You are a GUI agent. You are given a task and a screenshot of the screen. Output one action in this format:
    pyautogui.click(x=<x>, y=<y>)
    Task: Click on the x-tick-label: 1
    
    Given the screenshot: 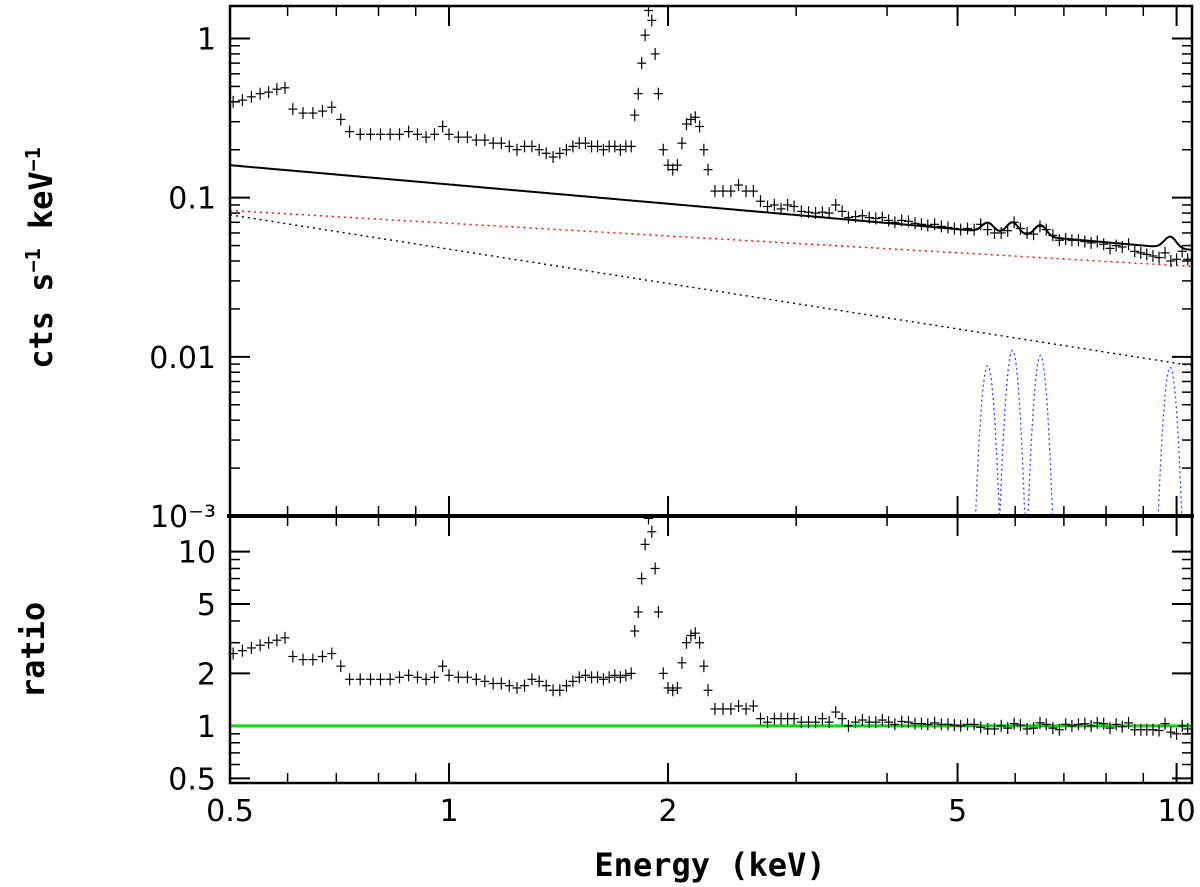 What is the action you would take?
    pyautogui.click(x=448, y=811)
    